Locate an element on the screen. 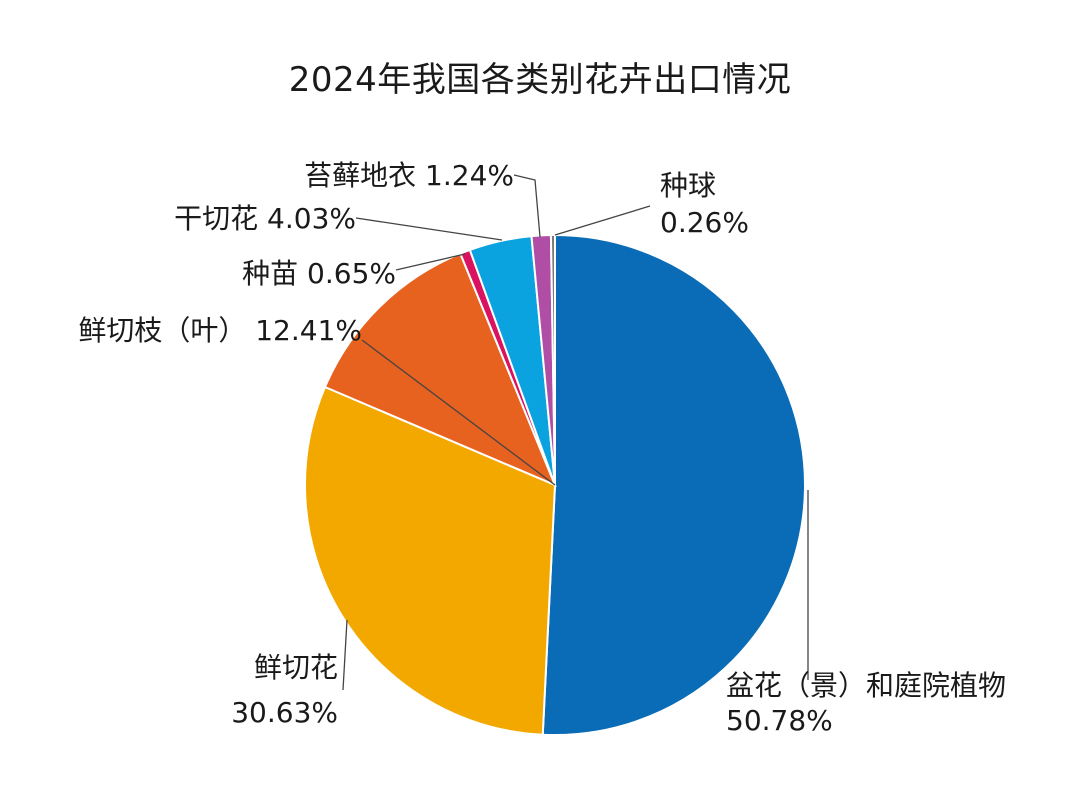  slice-name-label: 盆花（景）和庭院植物 is located at coordinates (866, 685).